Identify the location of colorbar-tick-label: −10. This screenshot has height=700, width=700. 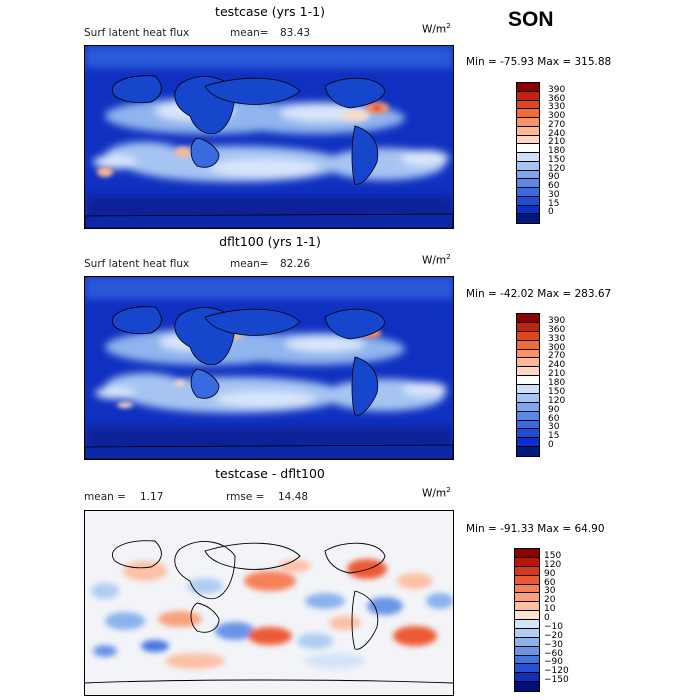
(553, 626).